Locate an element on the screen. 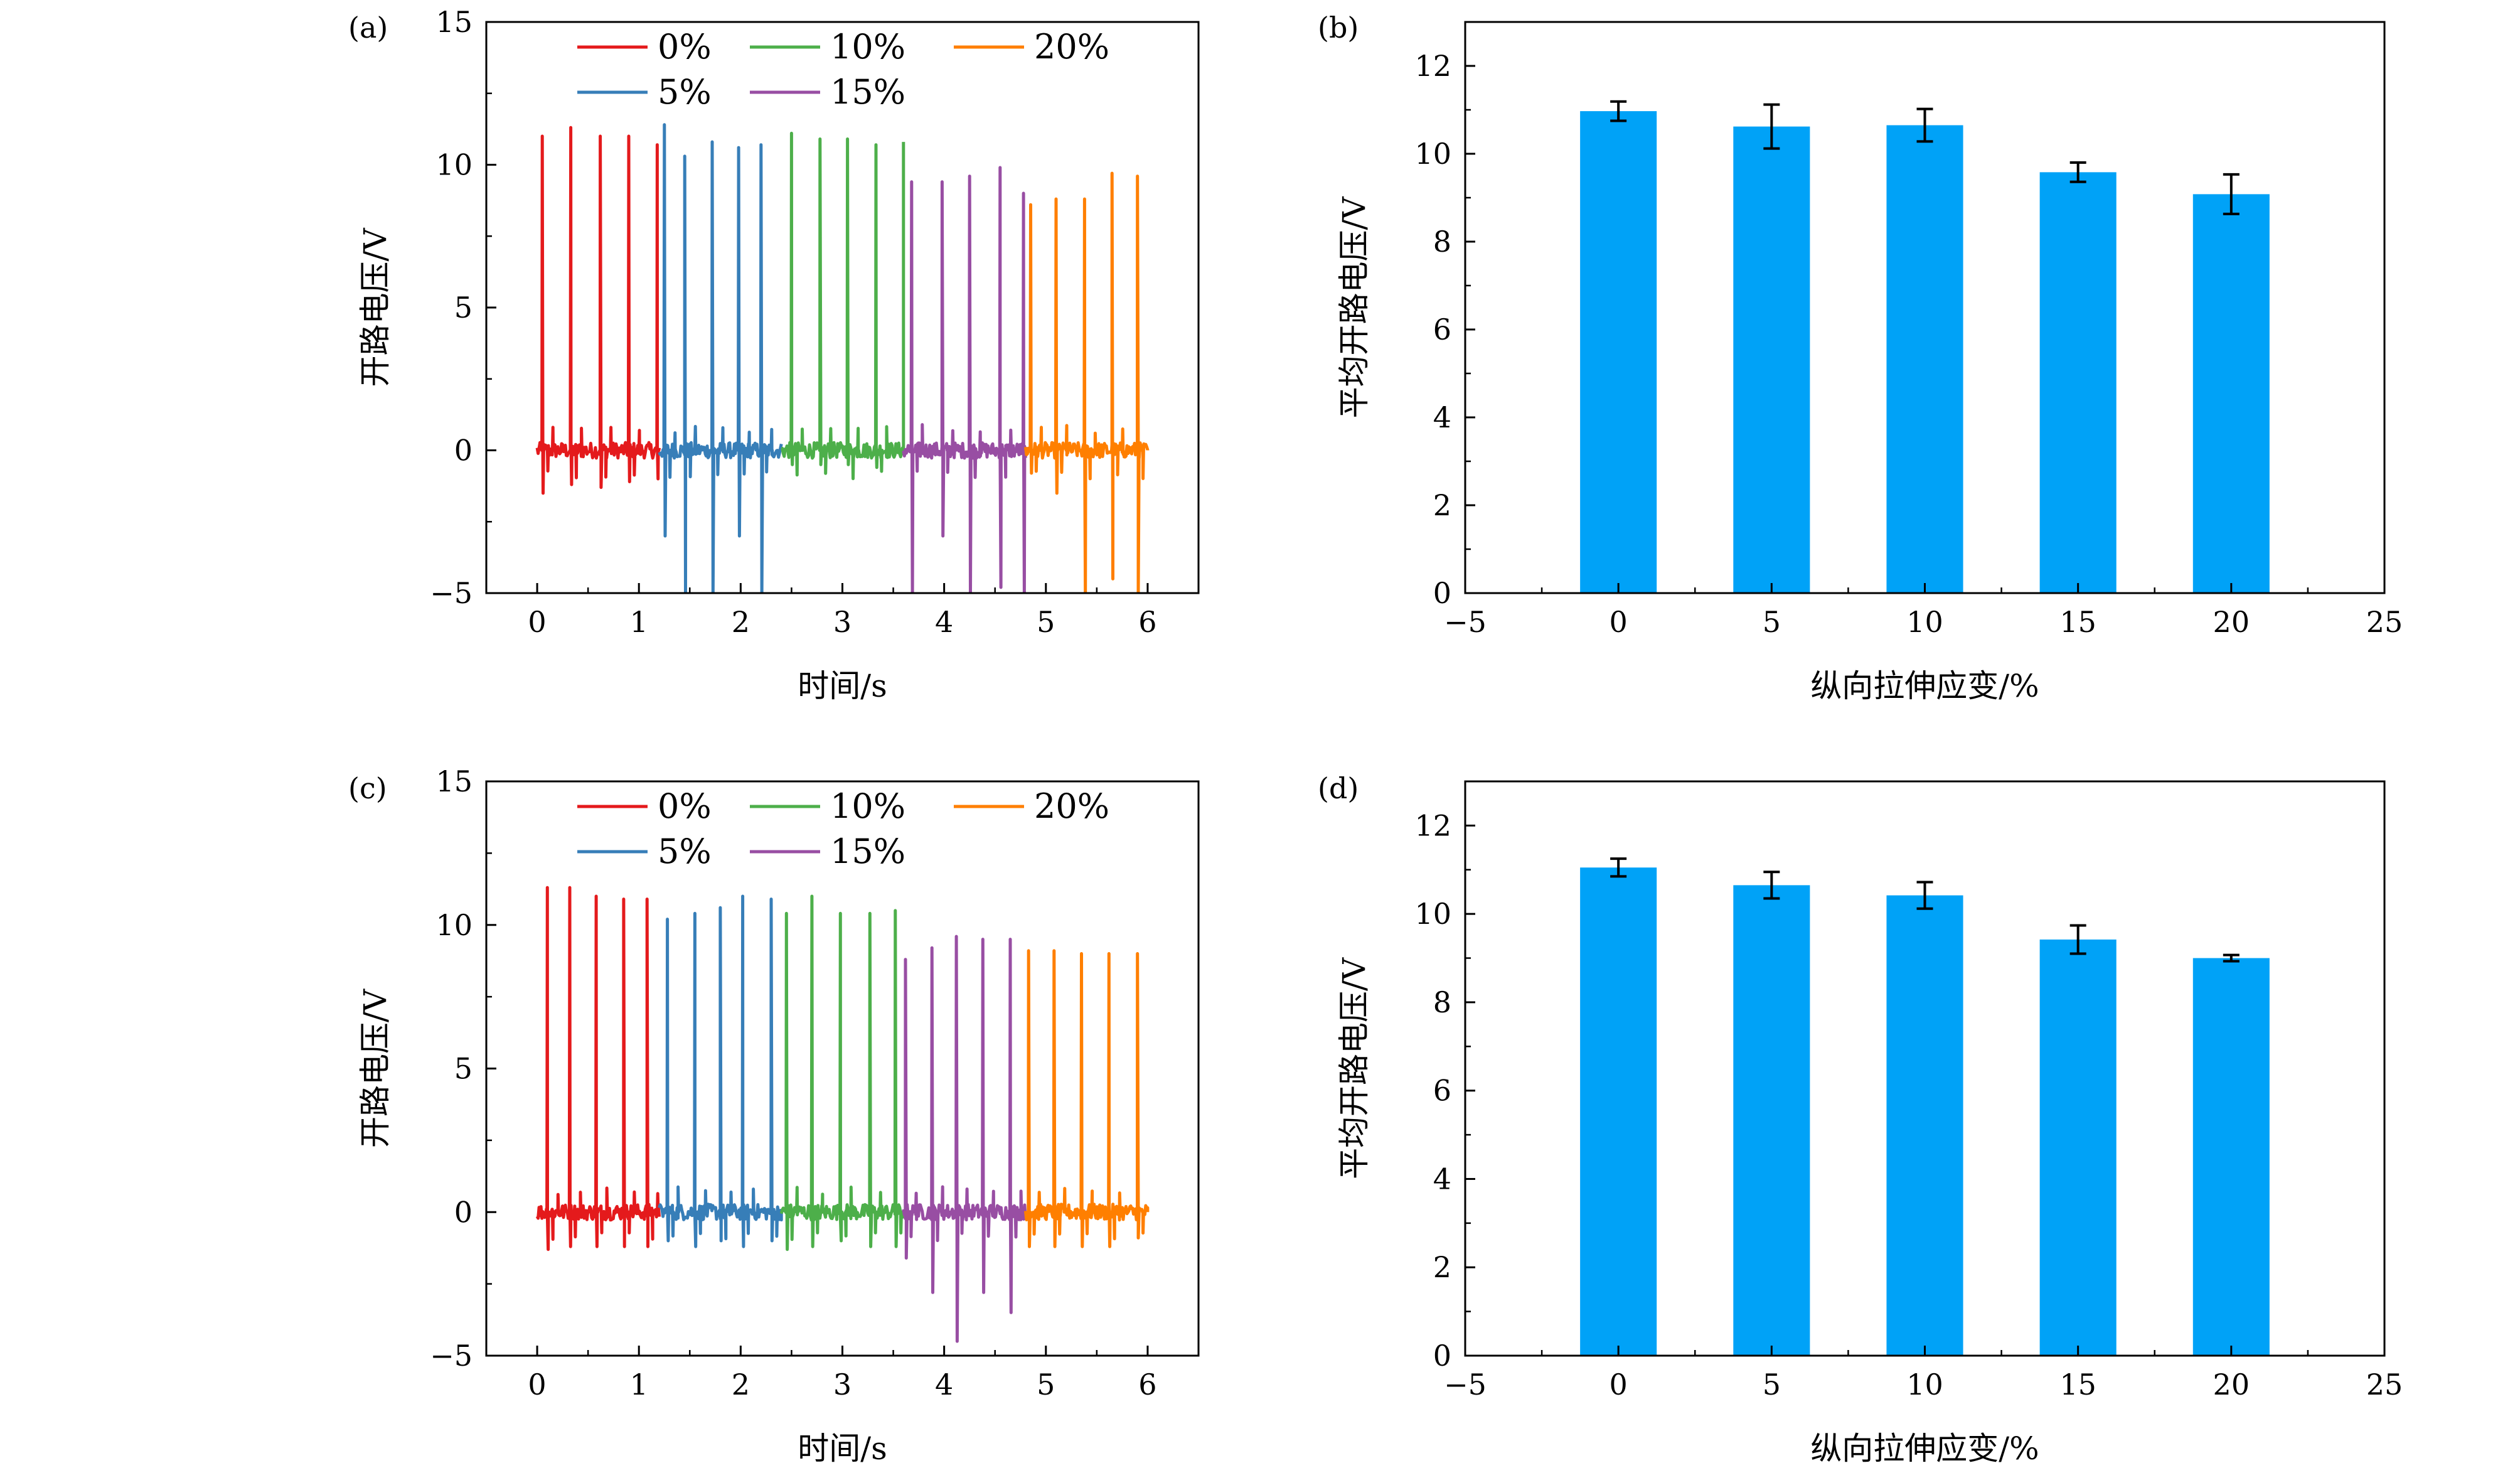  panel-label: (b) is located at coordinates (1338, 28).